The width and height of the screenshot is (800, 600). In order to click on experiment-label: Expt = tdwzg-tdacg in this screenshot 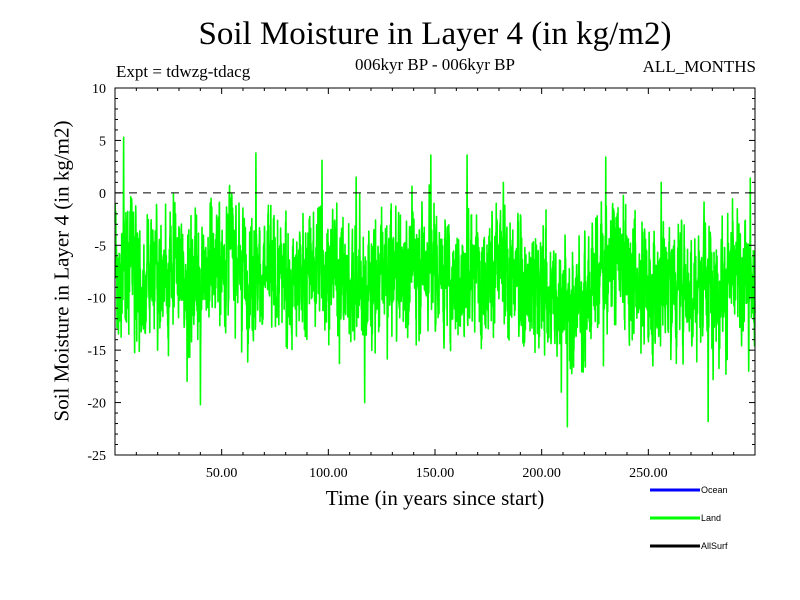, I will do `click(183, 71)`.